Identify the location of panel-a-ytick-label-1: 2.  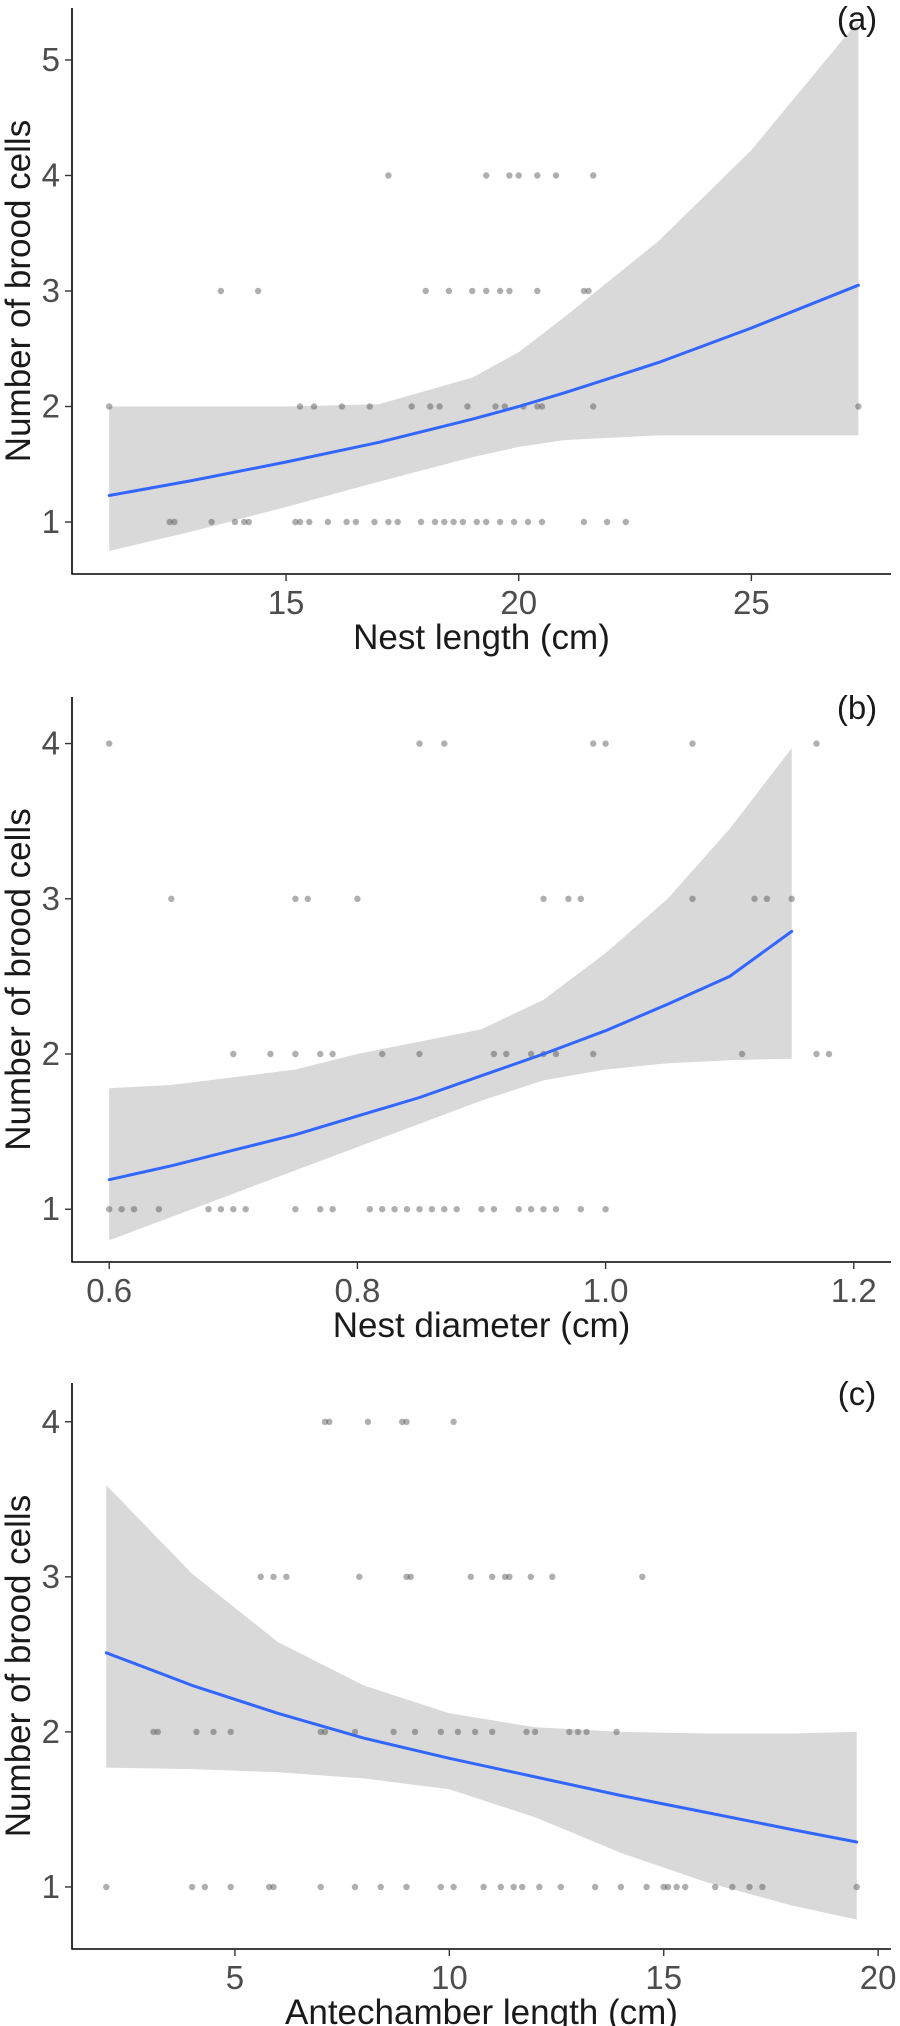
(51, 406).